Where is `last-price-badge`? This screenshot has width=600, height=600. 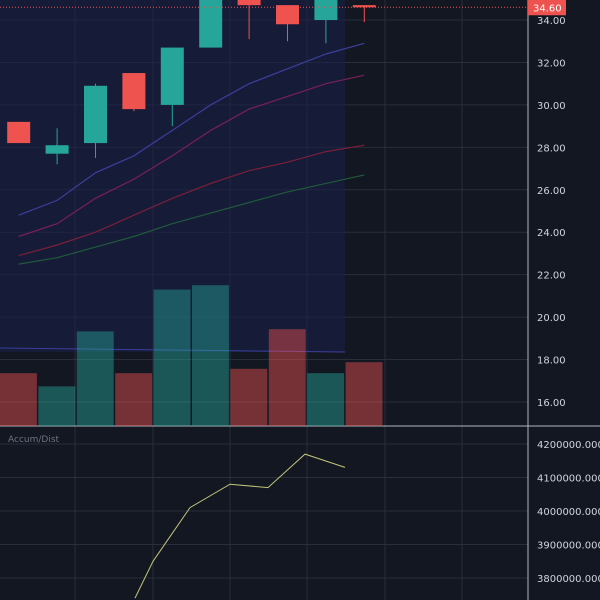 last-price-badge is located at coordinates (547, 8).